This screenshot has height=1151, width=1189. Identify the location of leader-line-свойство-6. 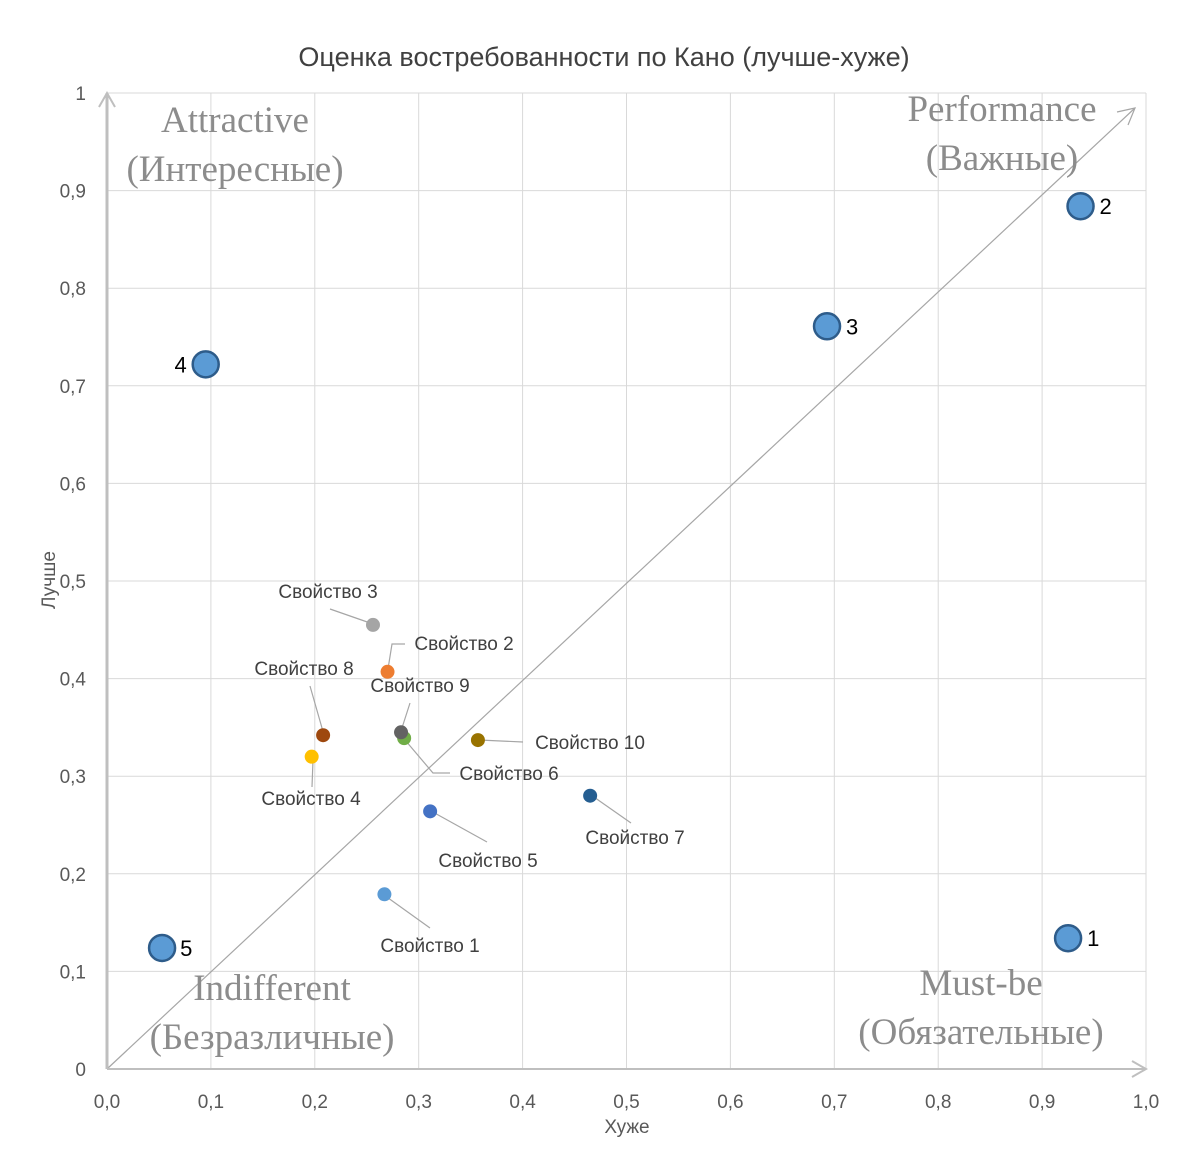
(427, 756).